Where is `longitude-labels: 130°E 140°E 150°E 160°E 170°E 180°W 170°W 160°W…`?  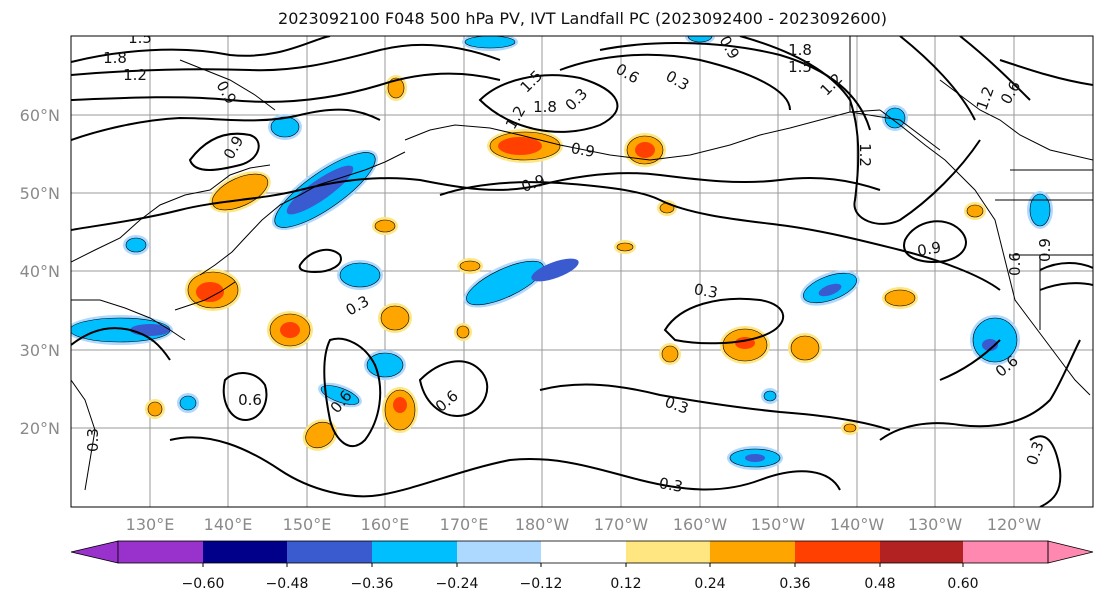
longitude-labels: 130°E 140°E 150°E 160°E 170°E 180°W 170°W 160°W… is located at coordinates (584, 524).